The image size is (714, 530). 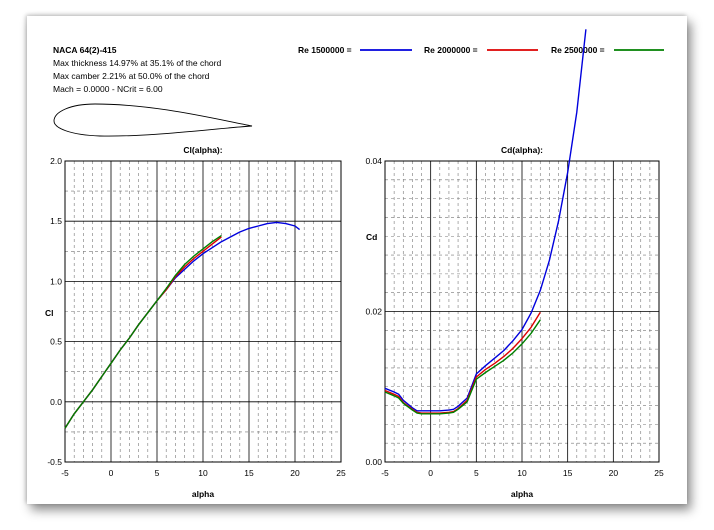 I want to click on cl-y-tick-label: -0.5, so click(x=54, y=462).